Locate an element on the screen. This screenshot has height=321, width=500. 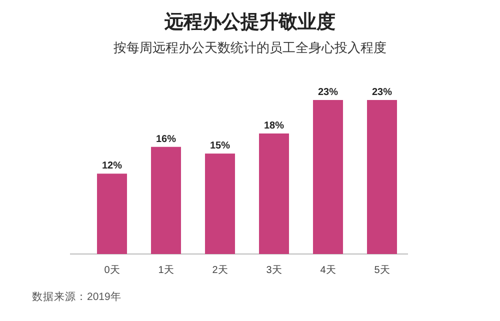
x-tick-label: 5天 is located at coordinates (382, 270).